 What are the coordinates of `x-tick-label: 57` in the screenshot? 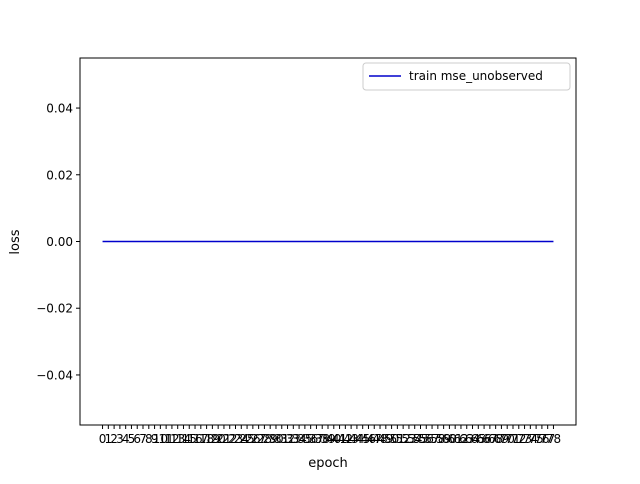 It's located at (431, 439).